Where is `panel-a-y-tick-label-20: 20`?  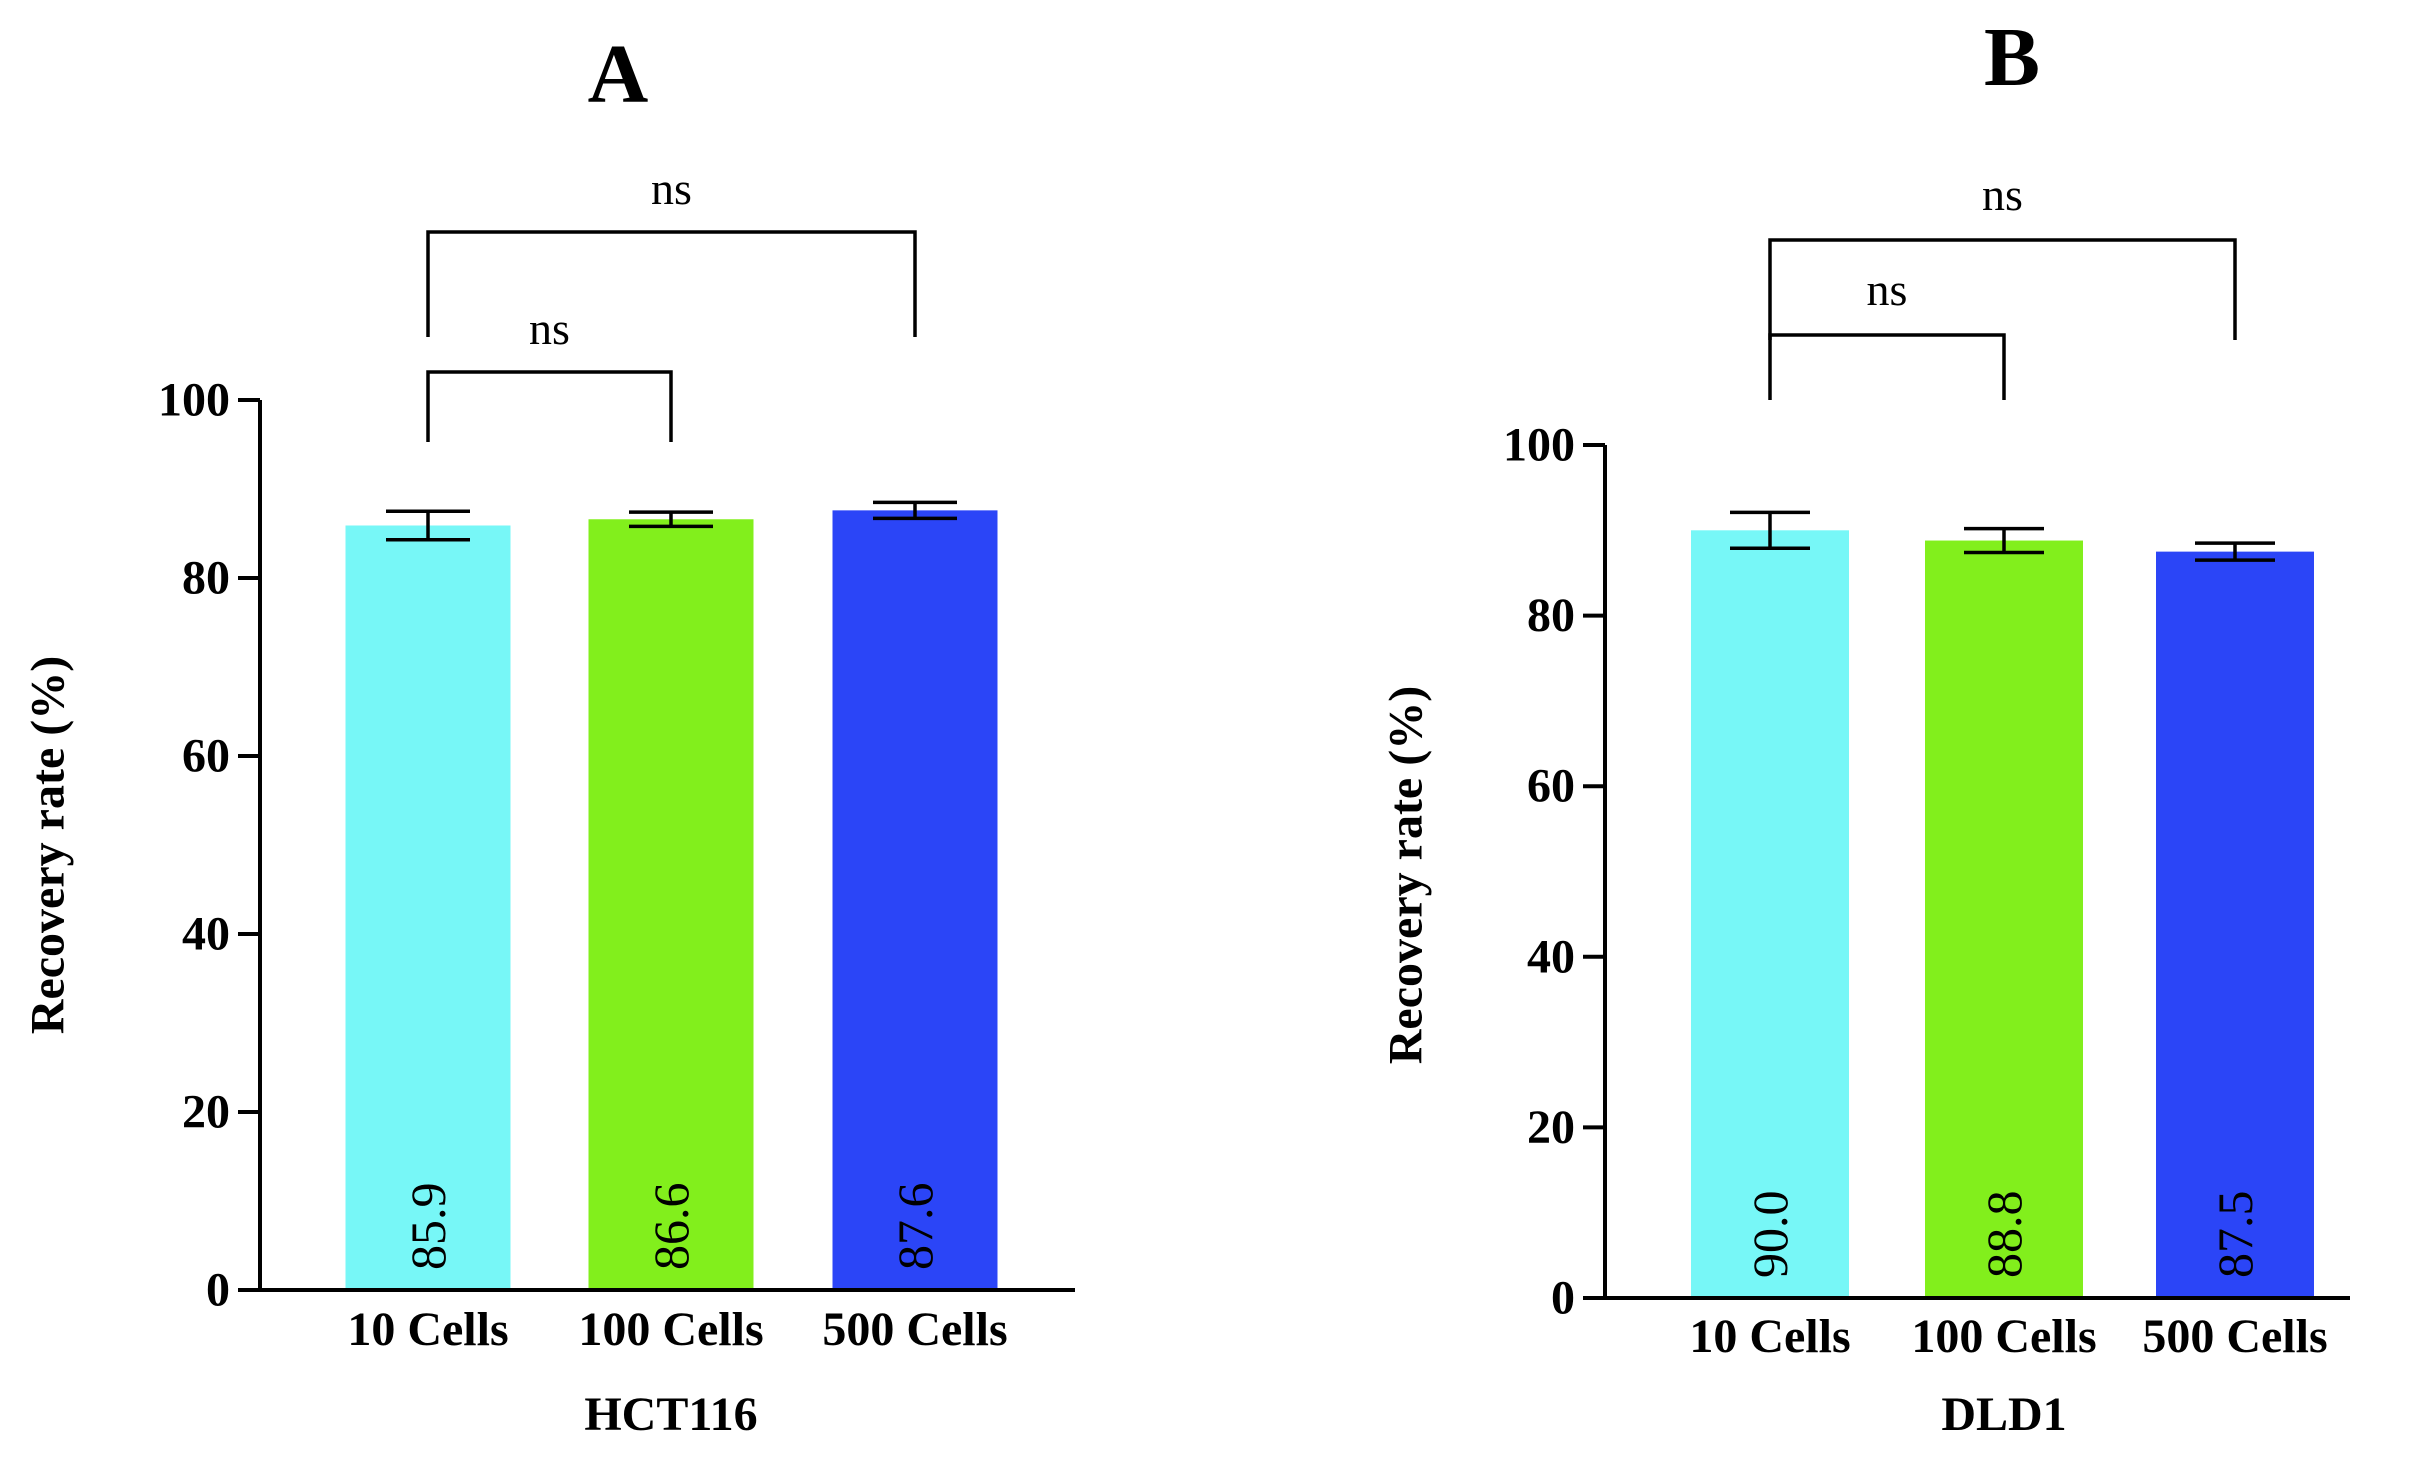 panel-a-y-tick-label-20: 20 is located at coordinates (206, 1112).